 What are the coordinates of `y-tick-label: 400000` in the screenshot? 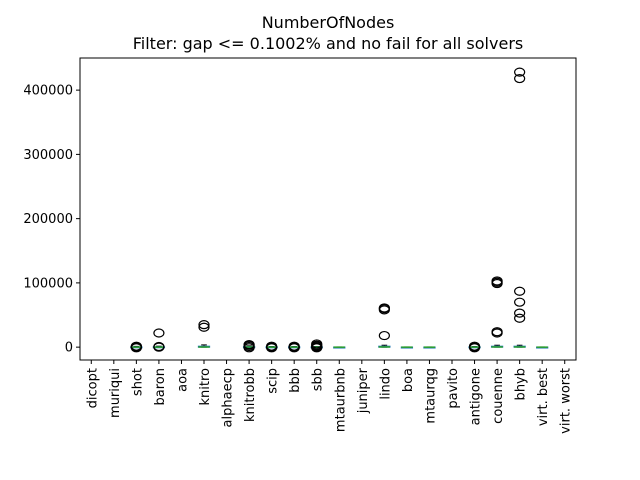 It's located at (48, 91).